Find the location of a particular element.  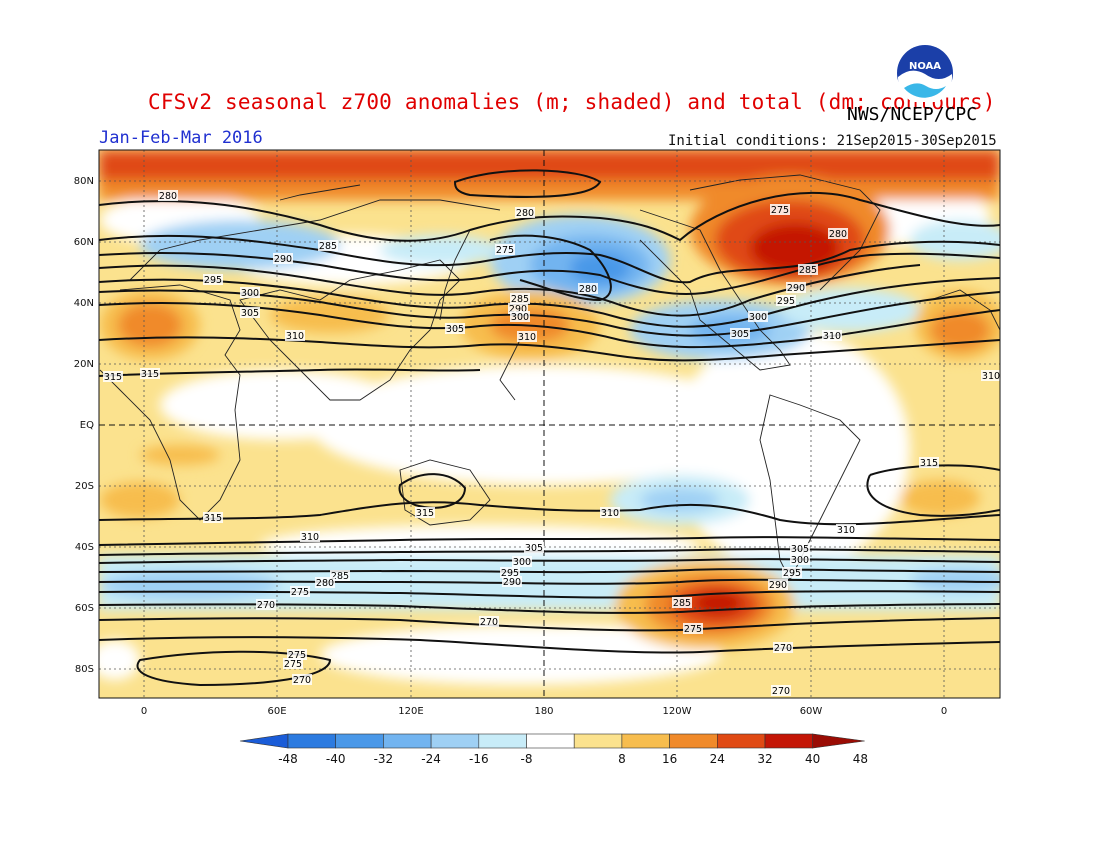

lat-label: 60N is located at coordinates (84, 242).